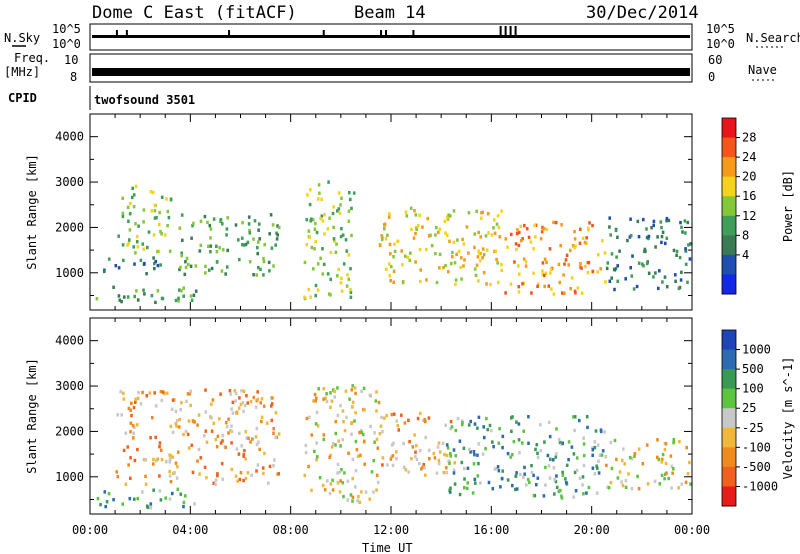 This screenshot has height=554, width=800. I want to click on colorbar-frame, so click(729, 418).